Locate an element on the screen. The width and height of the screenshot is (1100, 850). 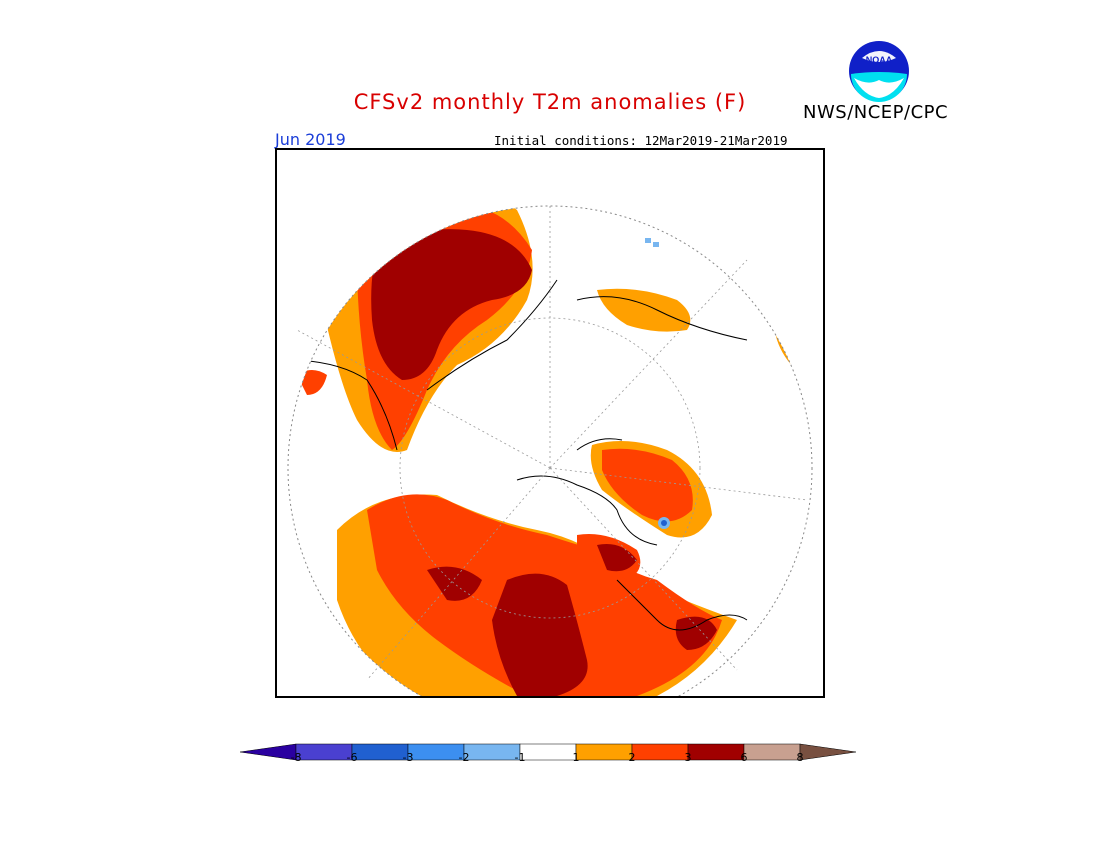
colorbar is located at coordinates (548, 752).